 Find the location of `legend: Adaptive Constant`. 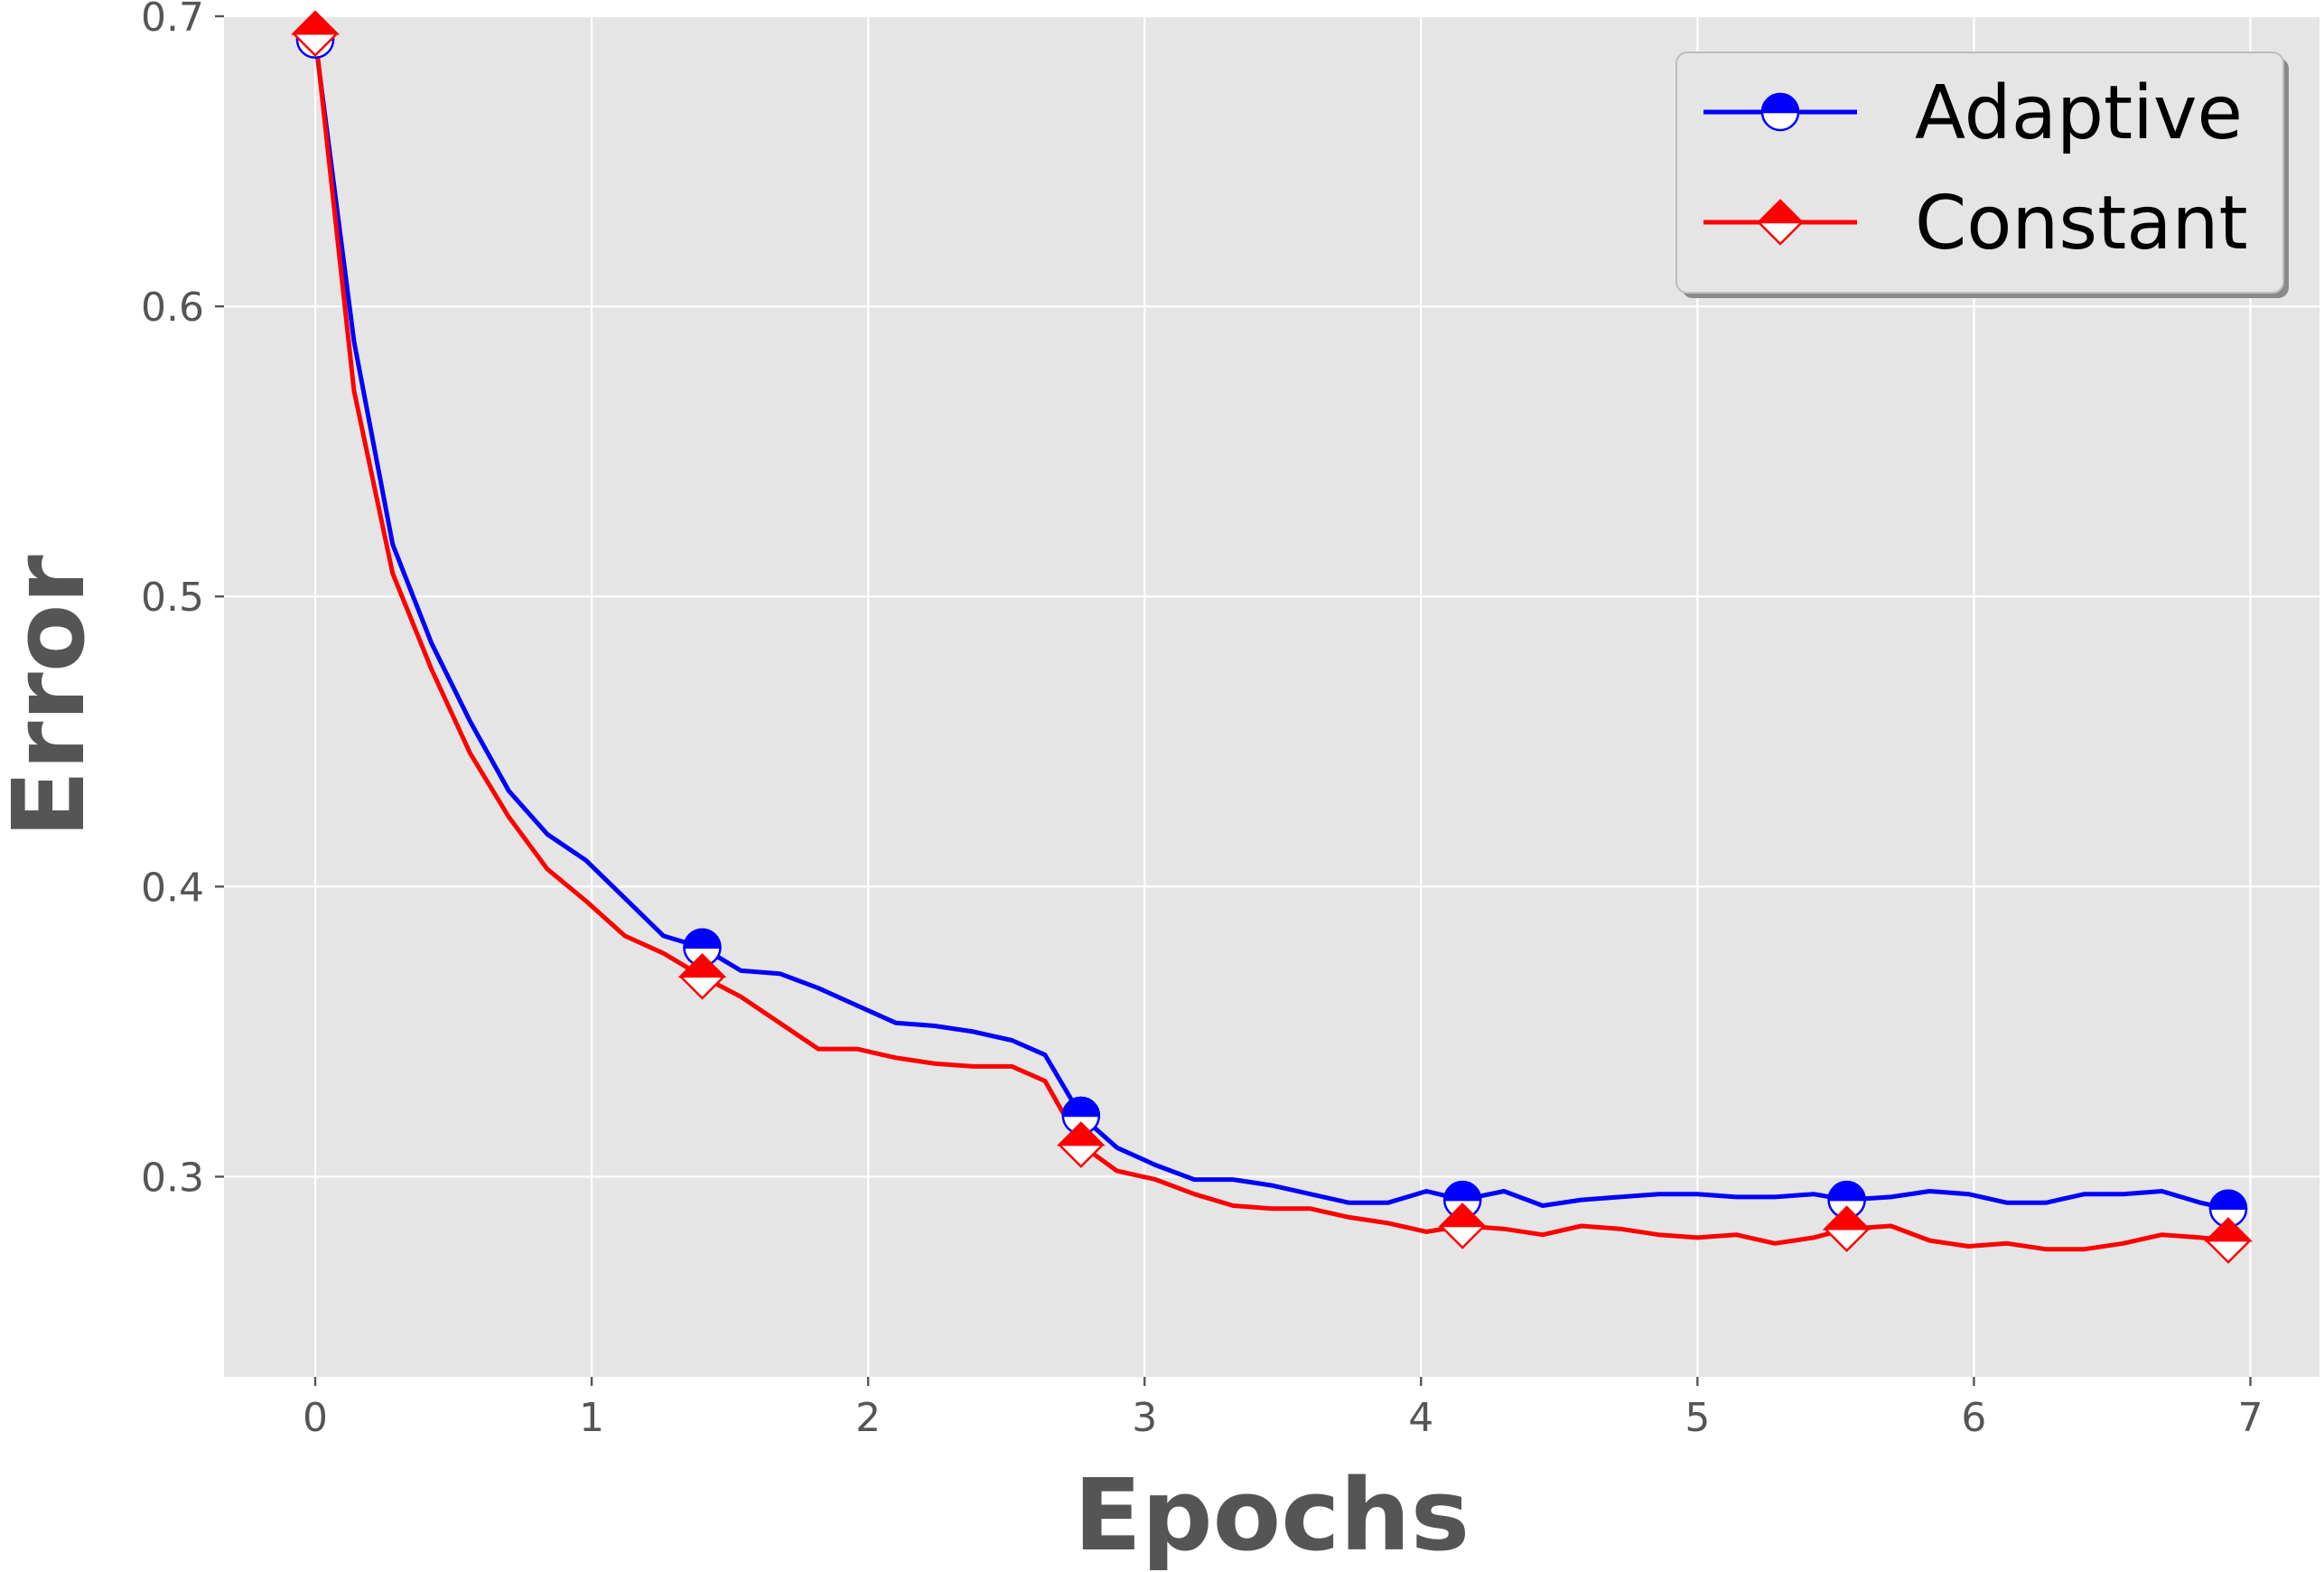

legend: Adaptive Constant is located at coordinates (1982, 174).